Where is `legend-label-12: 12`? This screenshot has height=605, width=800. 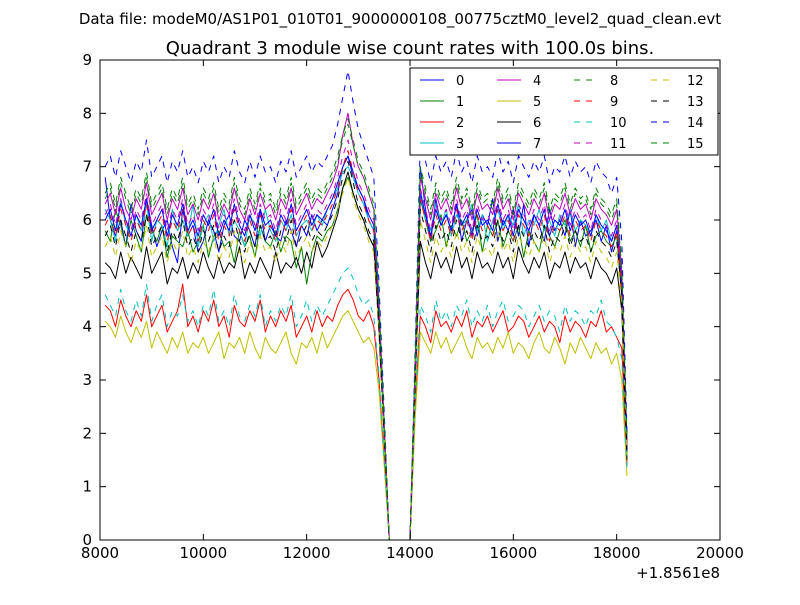 legend-label-12: 12 is located at coordinates (695, 81).